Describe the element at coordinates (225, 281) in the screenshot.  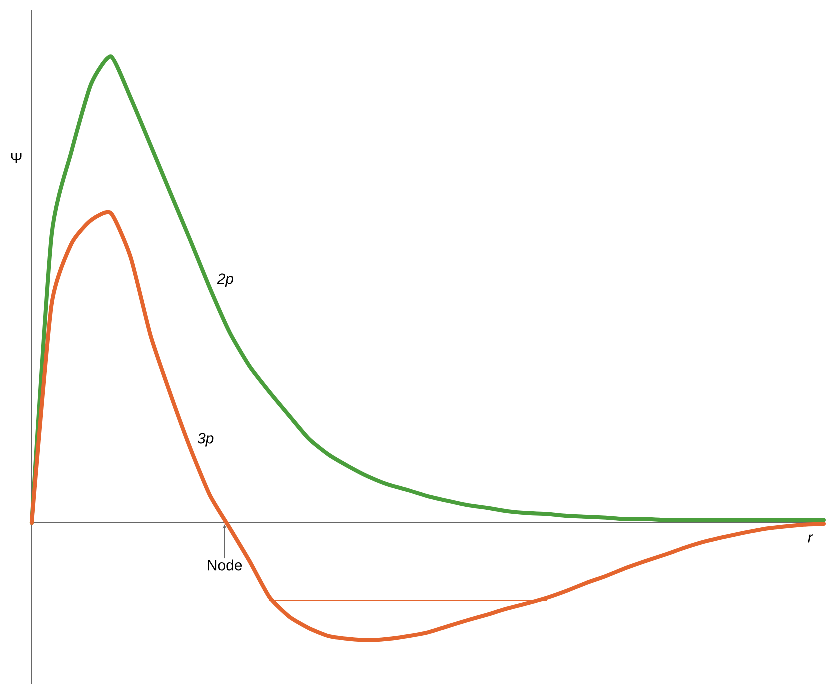
I see `series-label: 2p` at that location.